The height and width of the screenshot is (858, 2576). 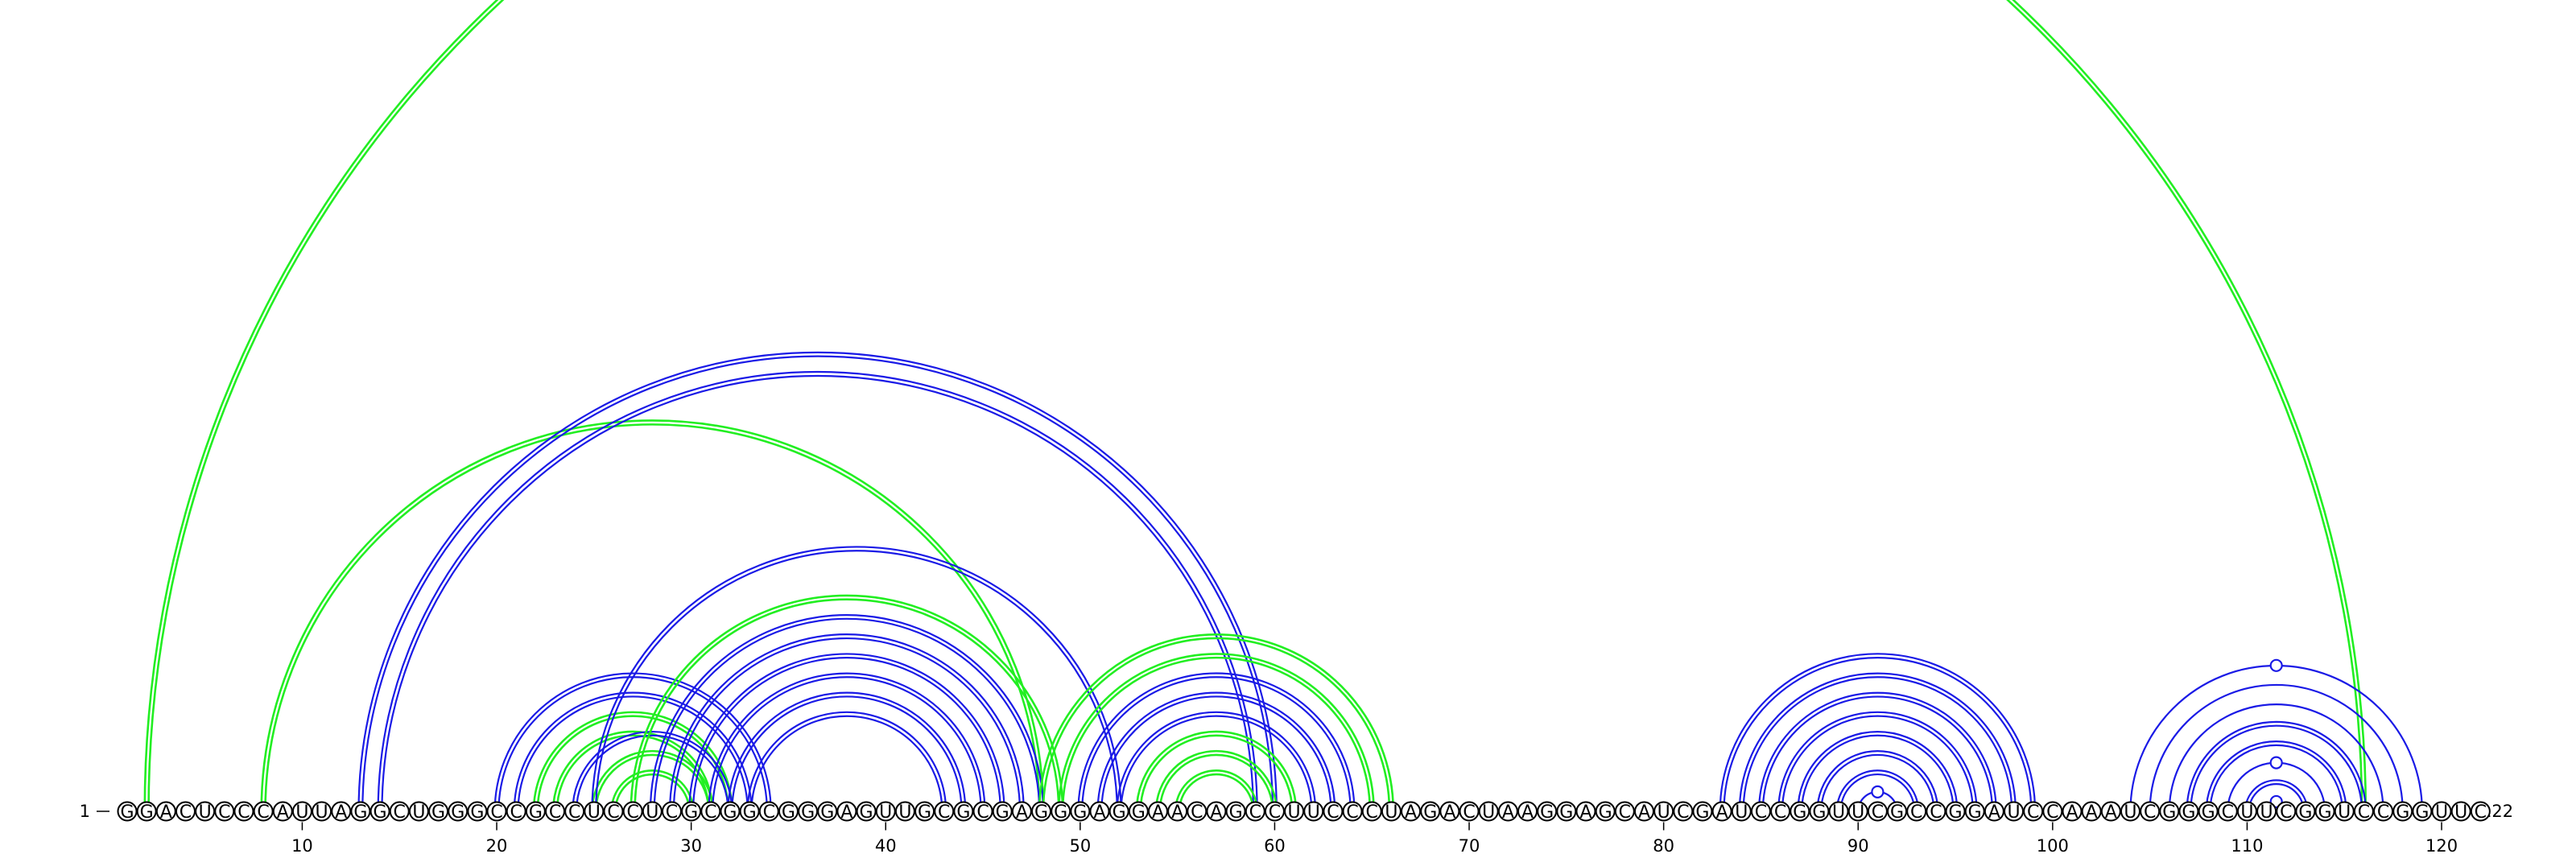 What do you see at coordinates (2441, 846) in the screenshot?
I see `position-tick-label: 120` at bounding box center [2441, 846].